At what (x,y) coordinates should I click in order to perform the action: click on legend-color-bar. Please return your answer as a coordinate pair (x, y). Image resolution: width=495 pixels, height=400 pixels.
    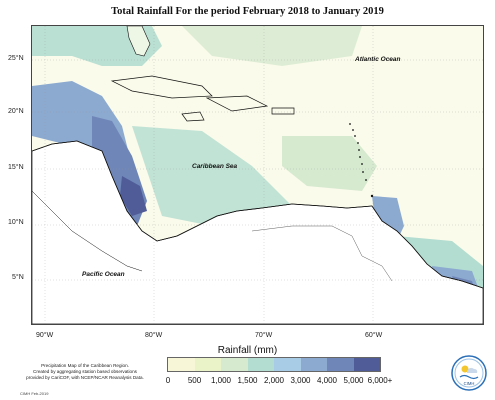
    Looking at the image, I should click on (274, 364).